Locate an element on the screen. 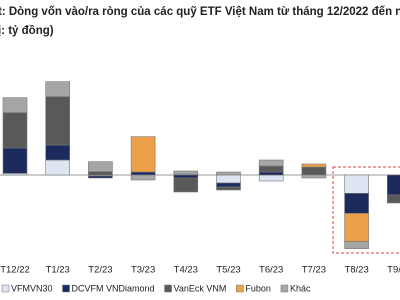 Image resolution: width=400 pixels, height=300 pixels. x-tick-label: T3/23 is located at coordinates (143, 270).